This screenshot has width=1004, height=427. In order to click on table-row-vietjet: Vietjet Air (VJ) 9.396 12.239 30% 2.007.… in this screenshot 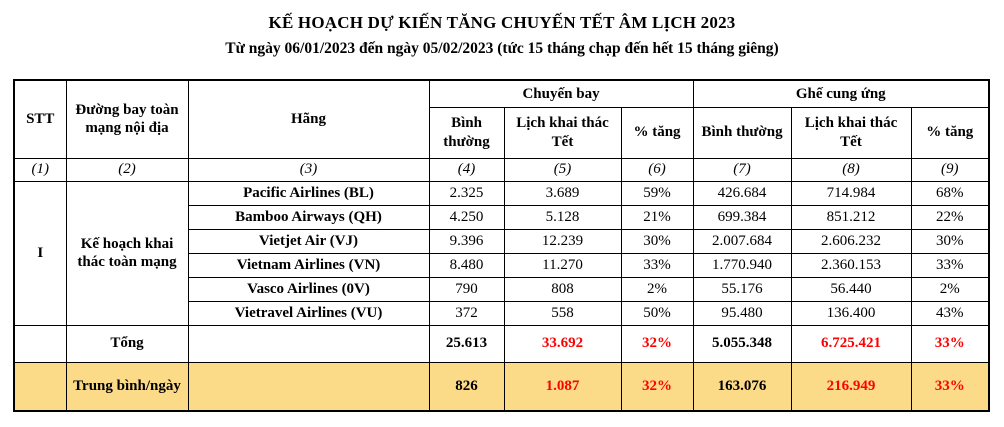, I will do `click(502, 241)`.